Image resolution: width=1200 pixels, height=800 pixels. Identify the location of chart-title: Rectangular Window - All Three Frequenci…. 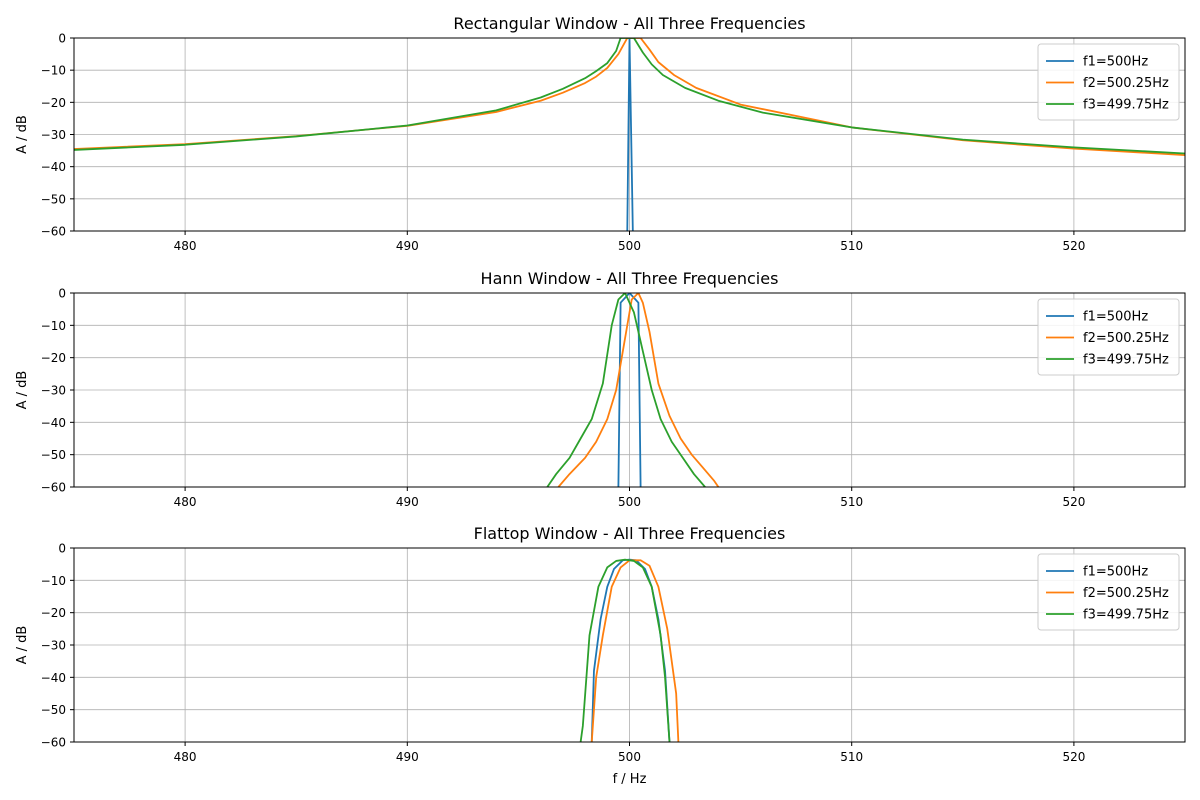
(629, 23).